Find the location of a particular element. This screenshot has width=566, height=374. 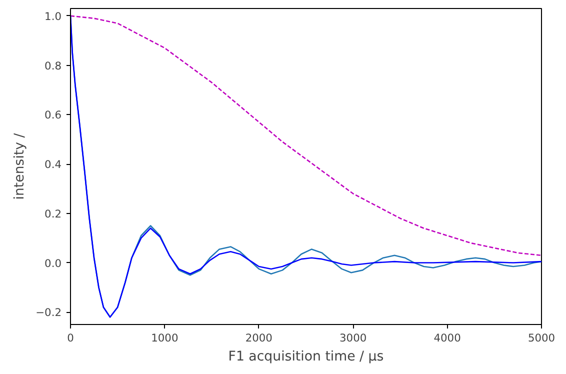

y-tick-label: 1.0 is located at coordinates (53, 16).